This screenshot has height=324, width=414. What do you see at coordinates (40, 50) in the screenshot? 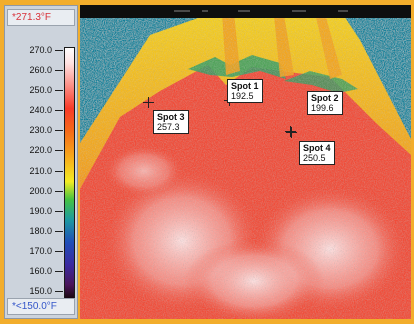
I see `tick-label: 270.0` at bounding box center [40, 50].